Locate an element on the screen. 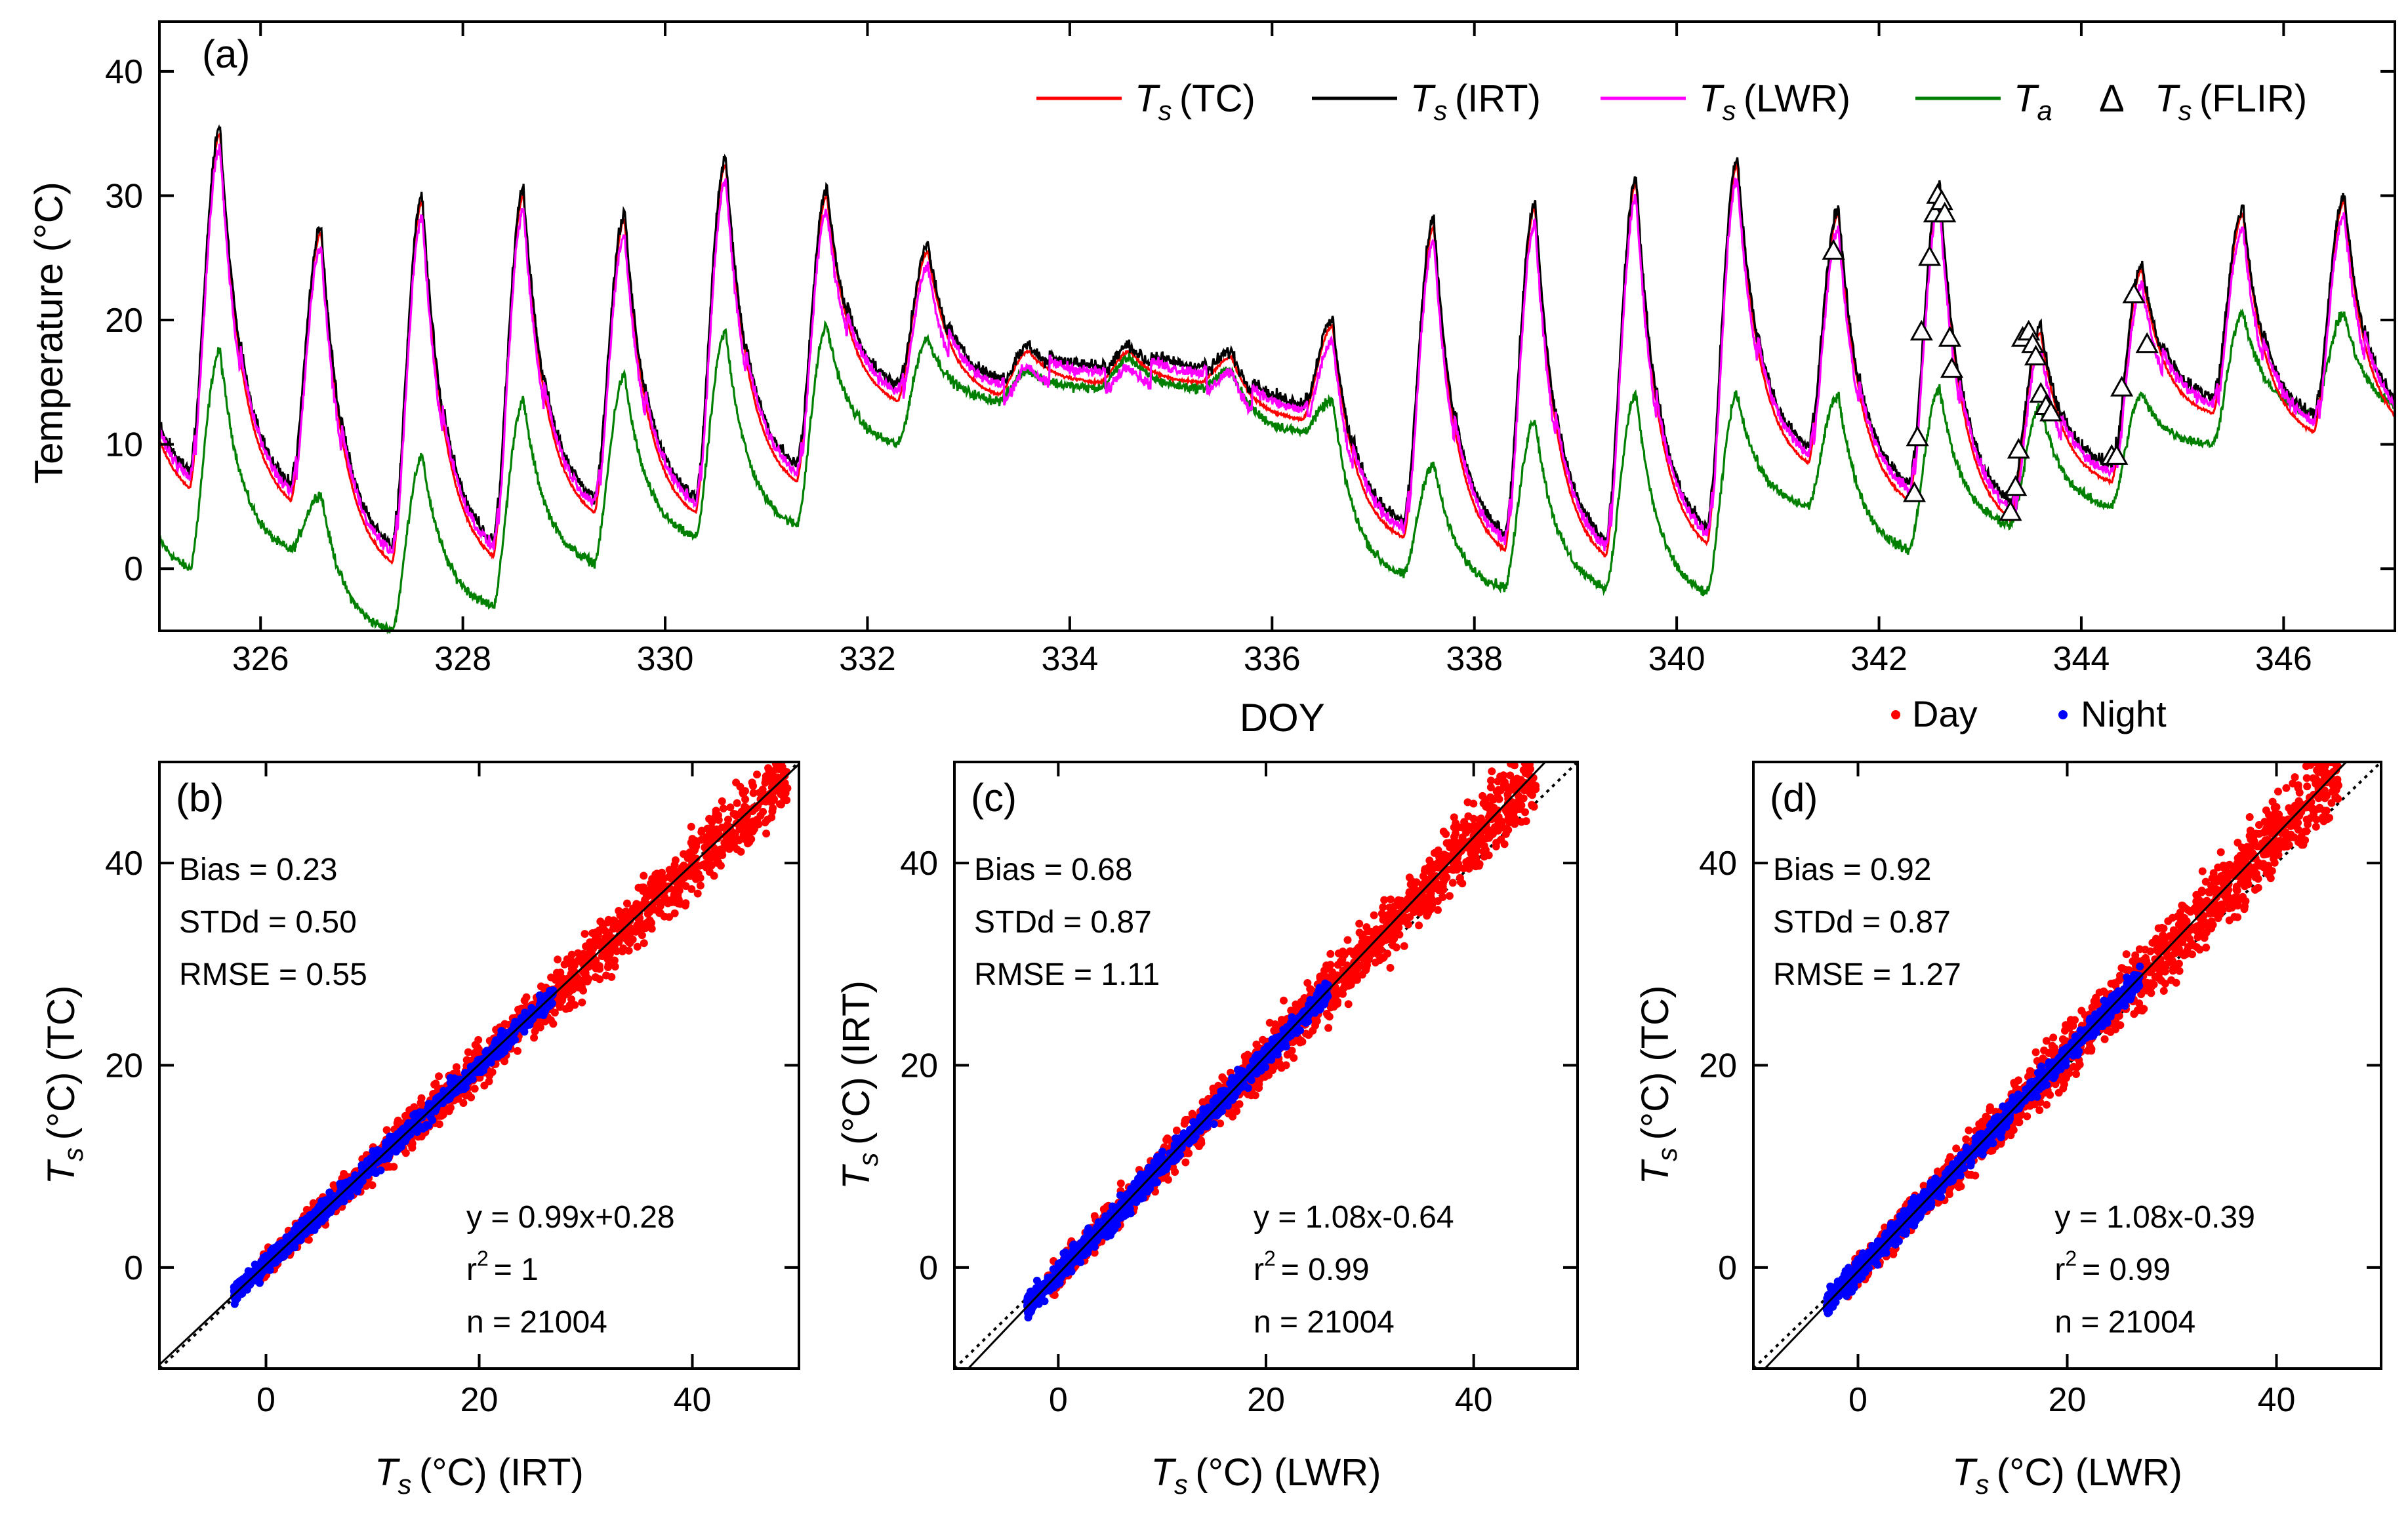 This screenshot has height=1522, width=2408. y-tick-label: 0 is located at coordinates (928, 1268).